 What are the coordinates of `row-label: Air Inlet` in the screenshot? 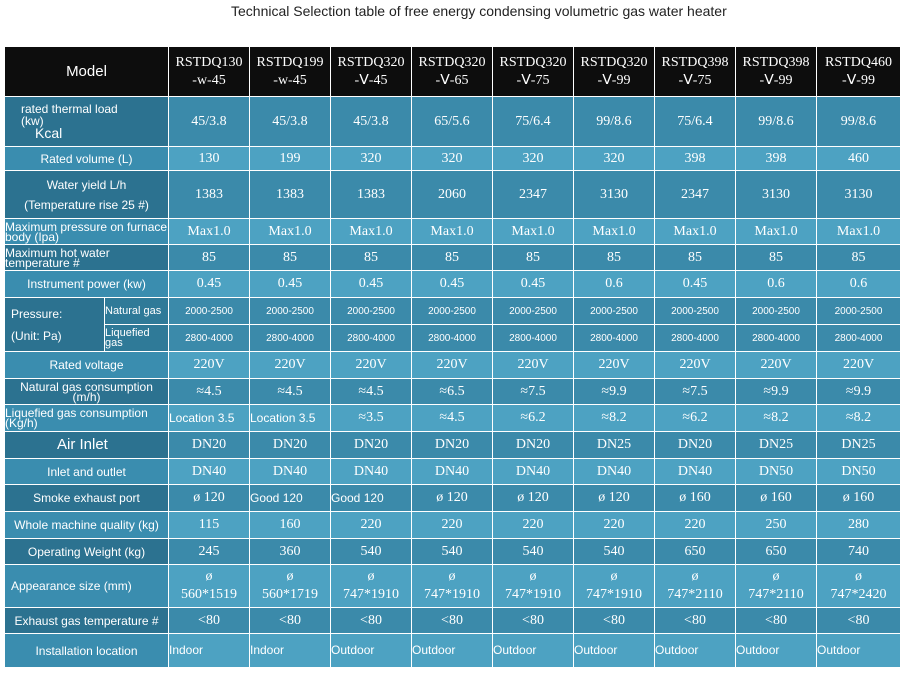 It's located at (82, 444).